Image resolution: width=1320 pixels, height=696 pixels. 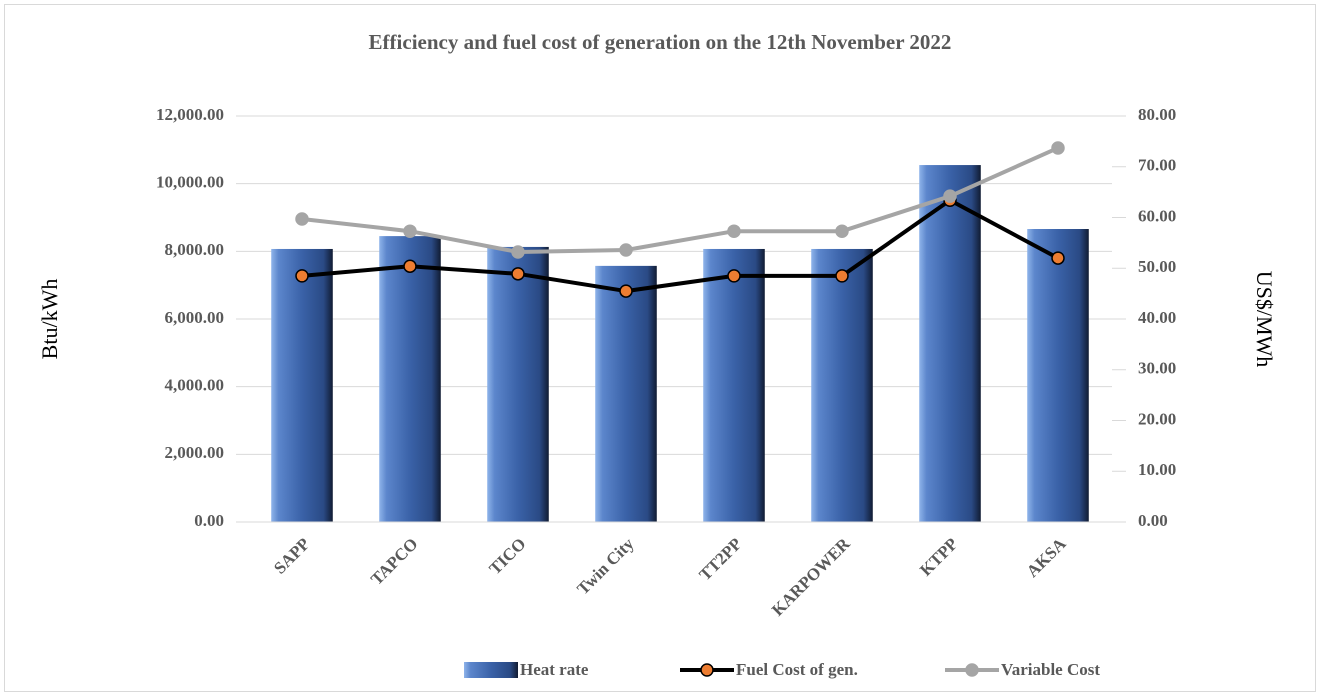 I want to click on y2-tick-label: 30.00, so click(x=1157, y=368).